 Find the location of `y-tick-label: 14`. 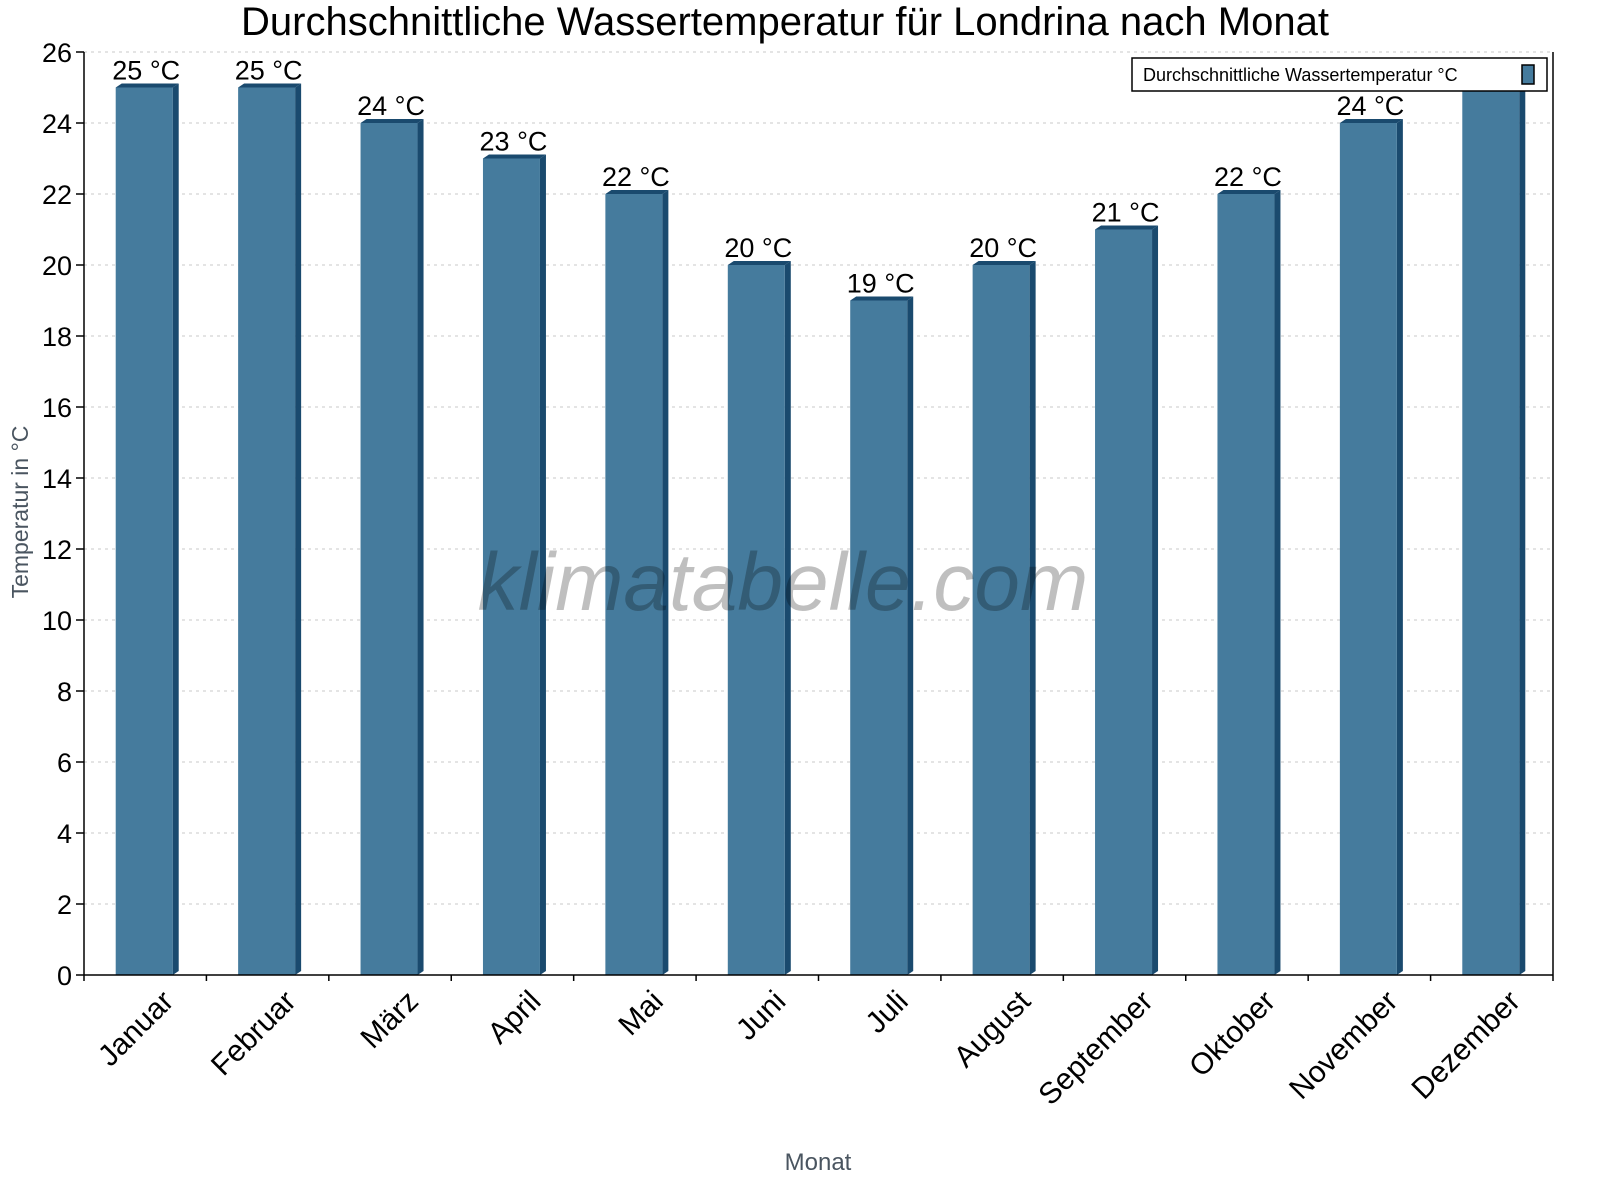

y-tick-label: 14 is located at coordinates (57, 479).